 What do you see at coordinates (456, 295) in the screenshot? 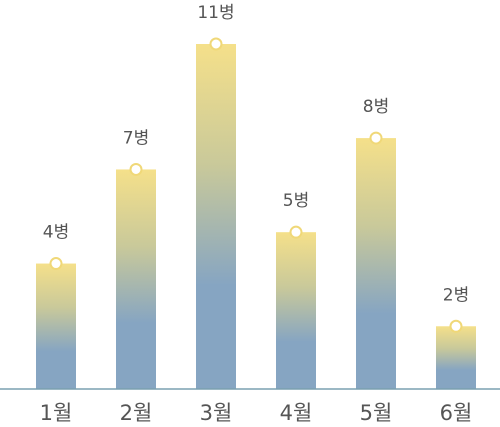
I see `data-label-6: 2병` at bounding box center [456, 295].